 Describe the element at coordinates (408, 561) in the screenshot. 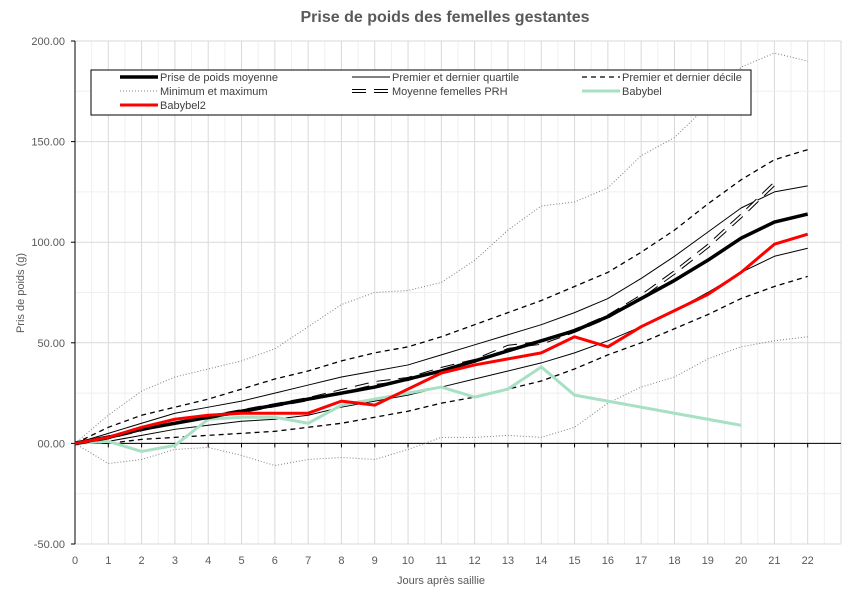

I see `x-tick-label: 10` at that location.